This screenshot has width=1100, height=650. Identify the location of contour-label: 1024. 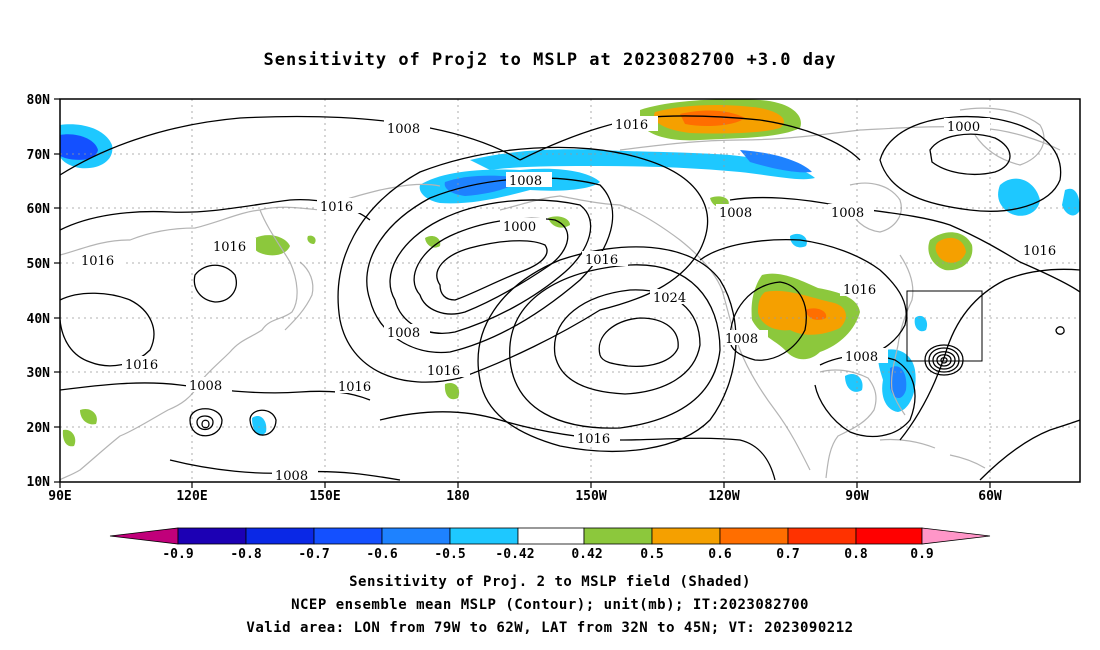
(669, 298).